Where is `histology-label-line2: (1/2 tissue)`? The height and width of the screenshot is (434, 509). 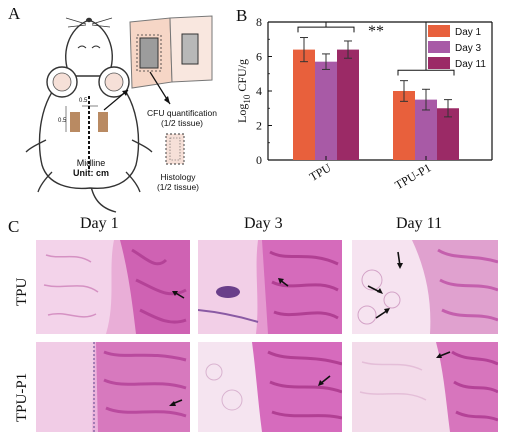
histology-label-line2: (1/2 tissue) is located at coordinates (178, 187).